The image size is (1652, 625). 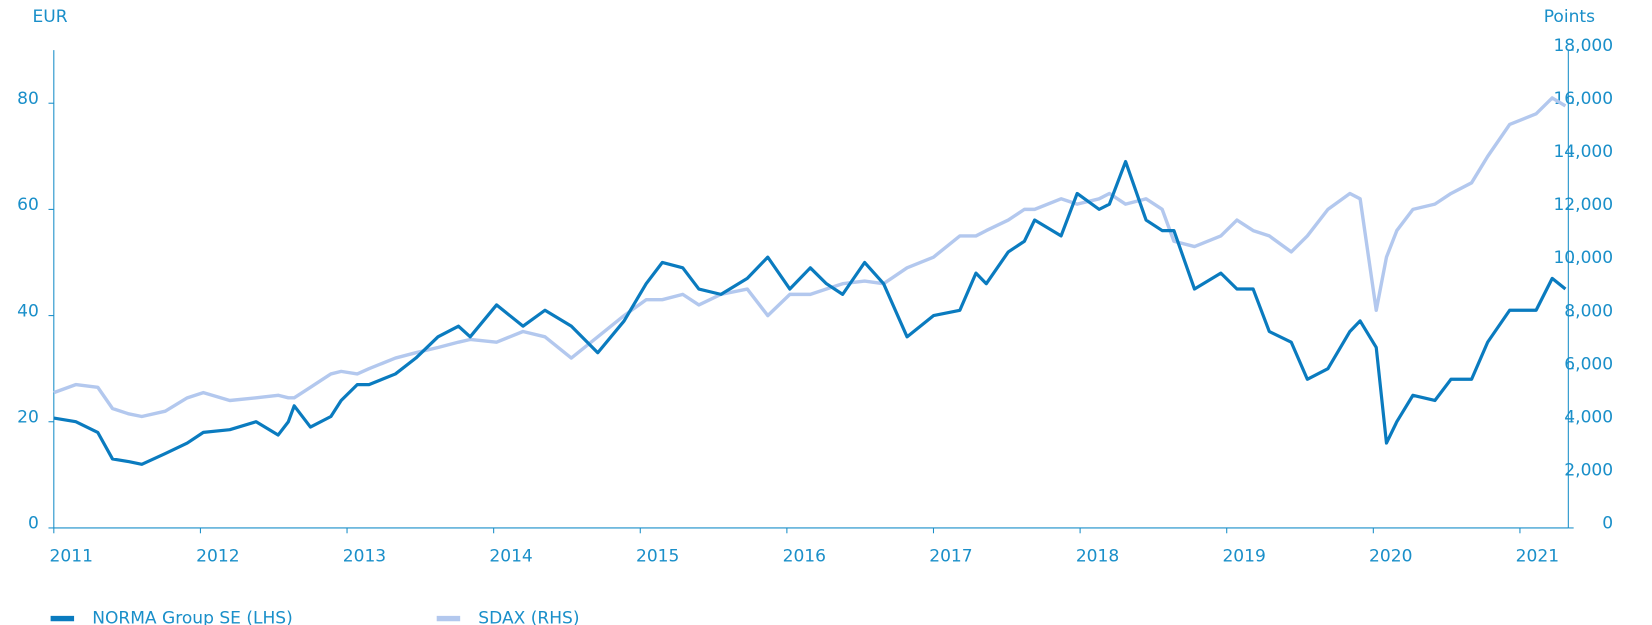 I want to click on y2-tick-label: 8,000, so click(x=1588, y=311).